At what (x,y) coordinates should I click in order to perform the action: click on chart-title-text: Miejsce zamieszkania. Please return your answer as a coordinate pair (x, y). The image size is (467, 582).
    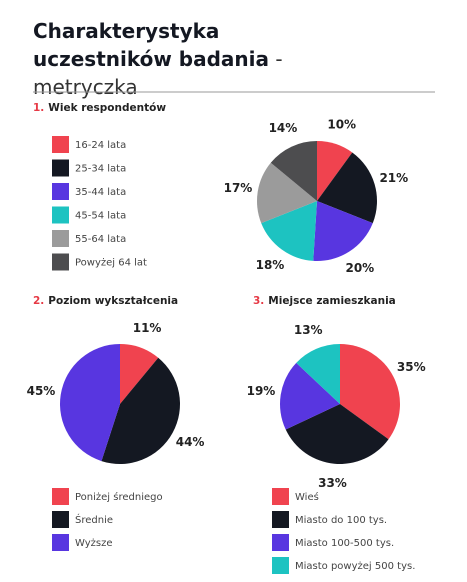
    Looking at the image, I should click on (331, 301).